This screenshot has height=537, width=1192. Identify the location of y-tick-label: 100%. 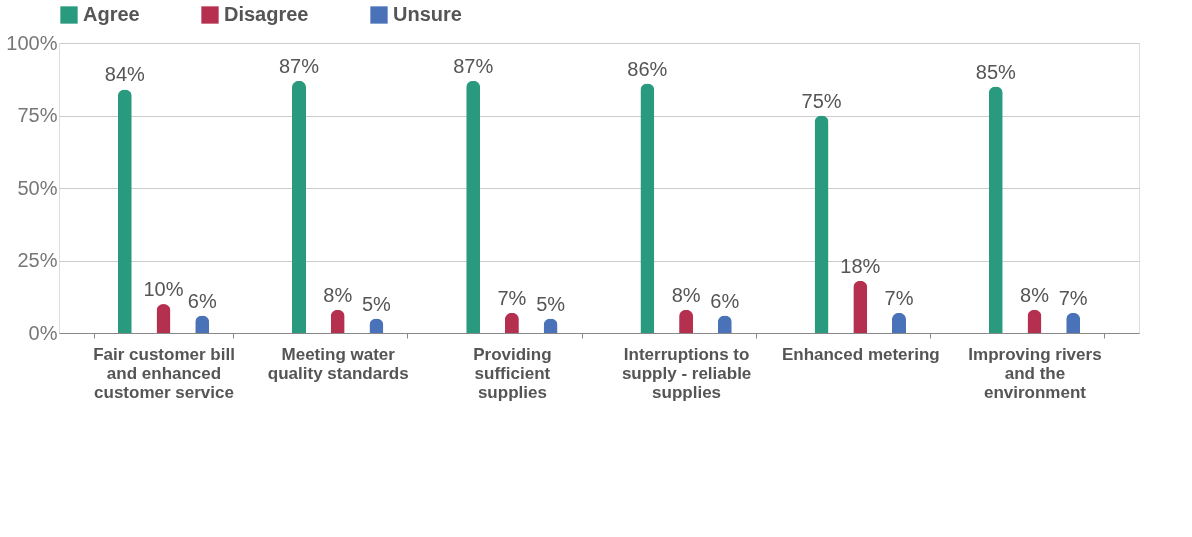
(32, 42).